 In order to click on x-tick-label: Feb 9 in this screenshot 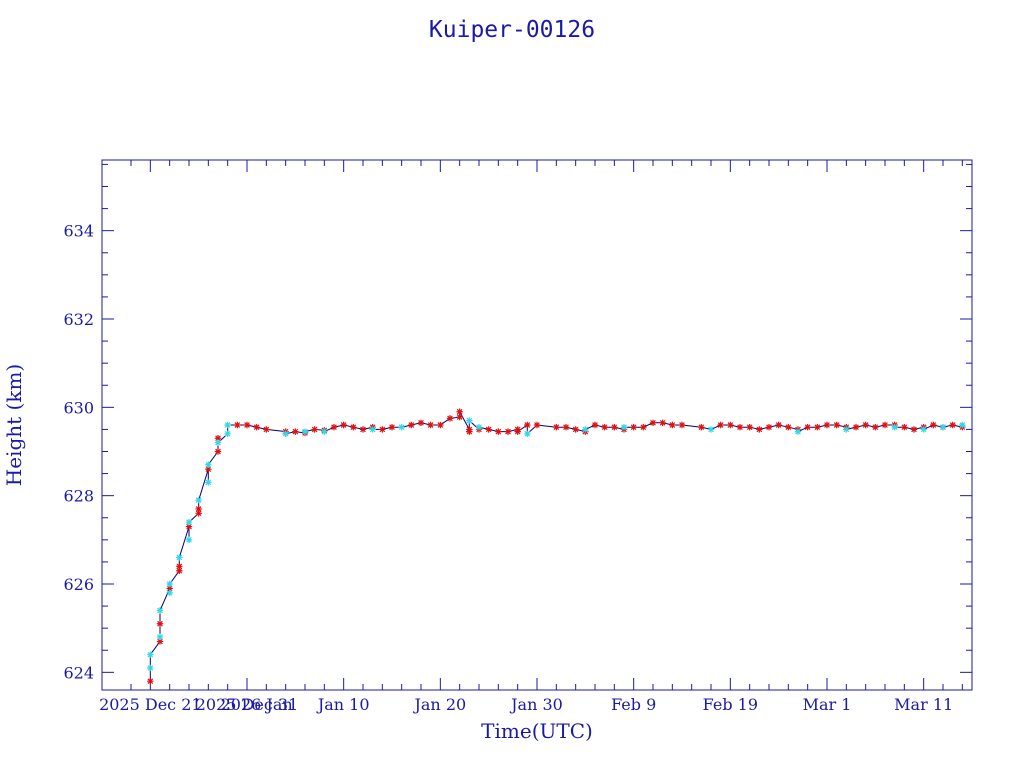, I will do `click(633, 704)`.